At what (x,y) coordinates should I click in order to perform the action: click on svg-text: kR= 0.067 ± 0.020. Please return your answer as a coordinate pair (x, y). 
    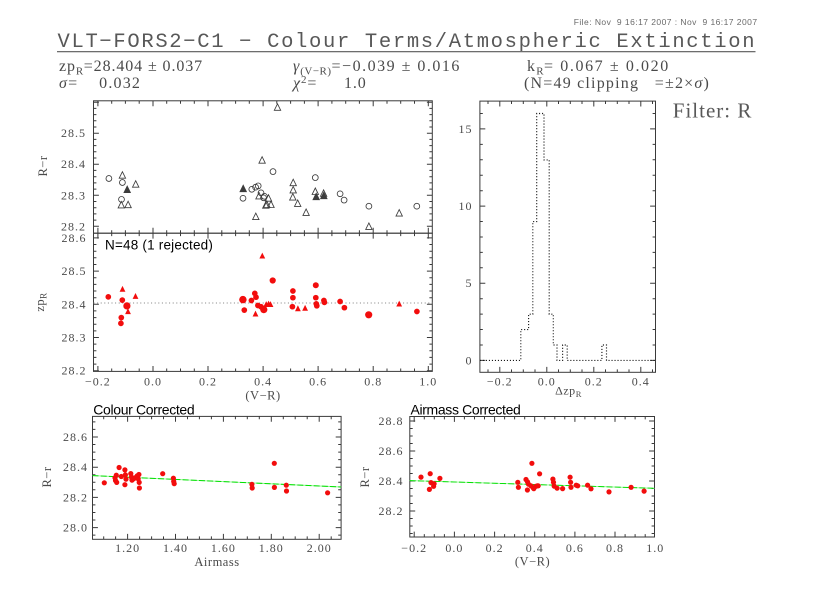
    Looking at the image, I should click on (598, 68).